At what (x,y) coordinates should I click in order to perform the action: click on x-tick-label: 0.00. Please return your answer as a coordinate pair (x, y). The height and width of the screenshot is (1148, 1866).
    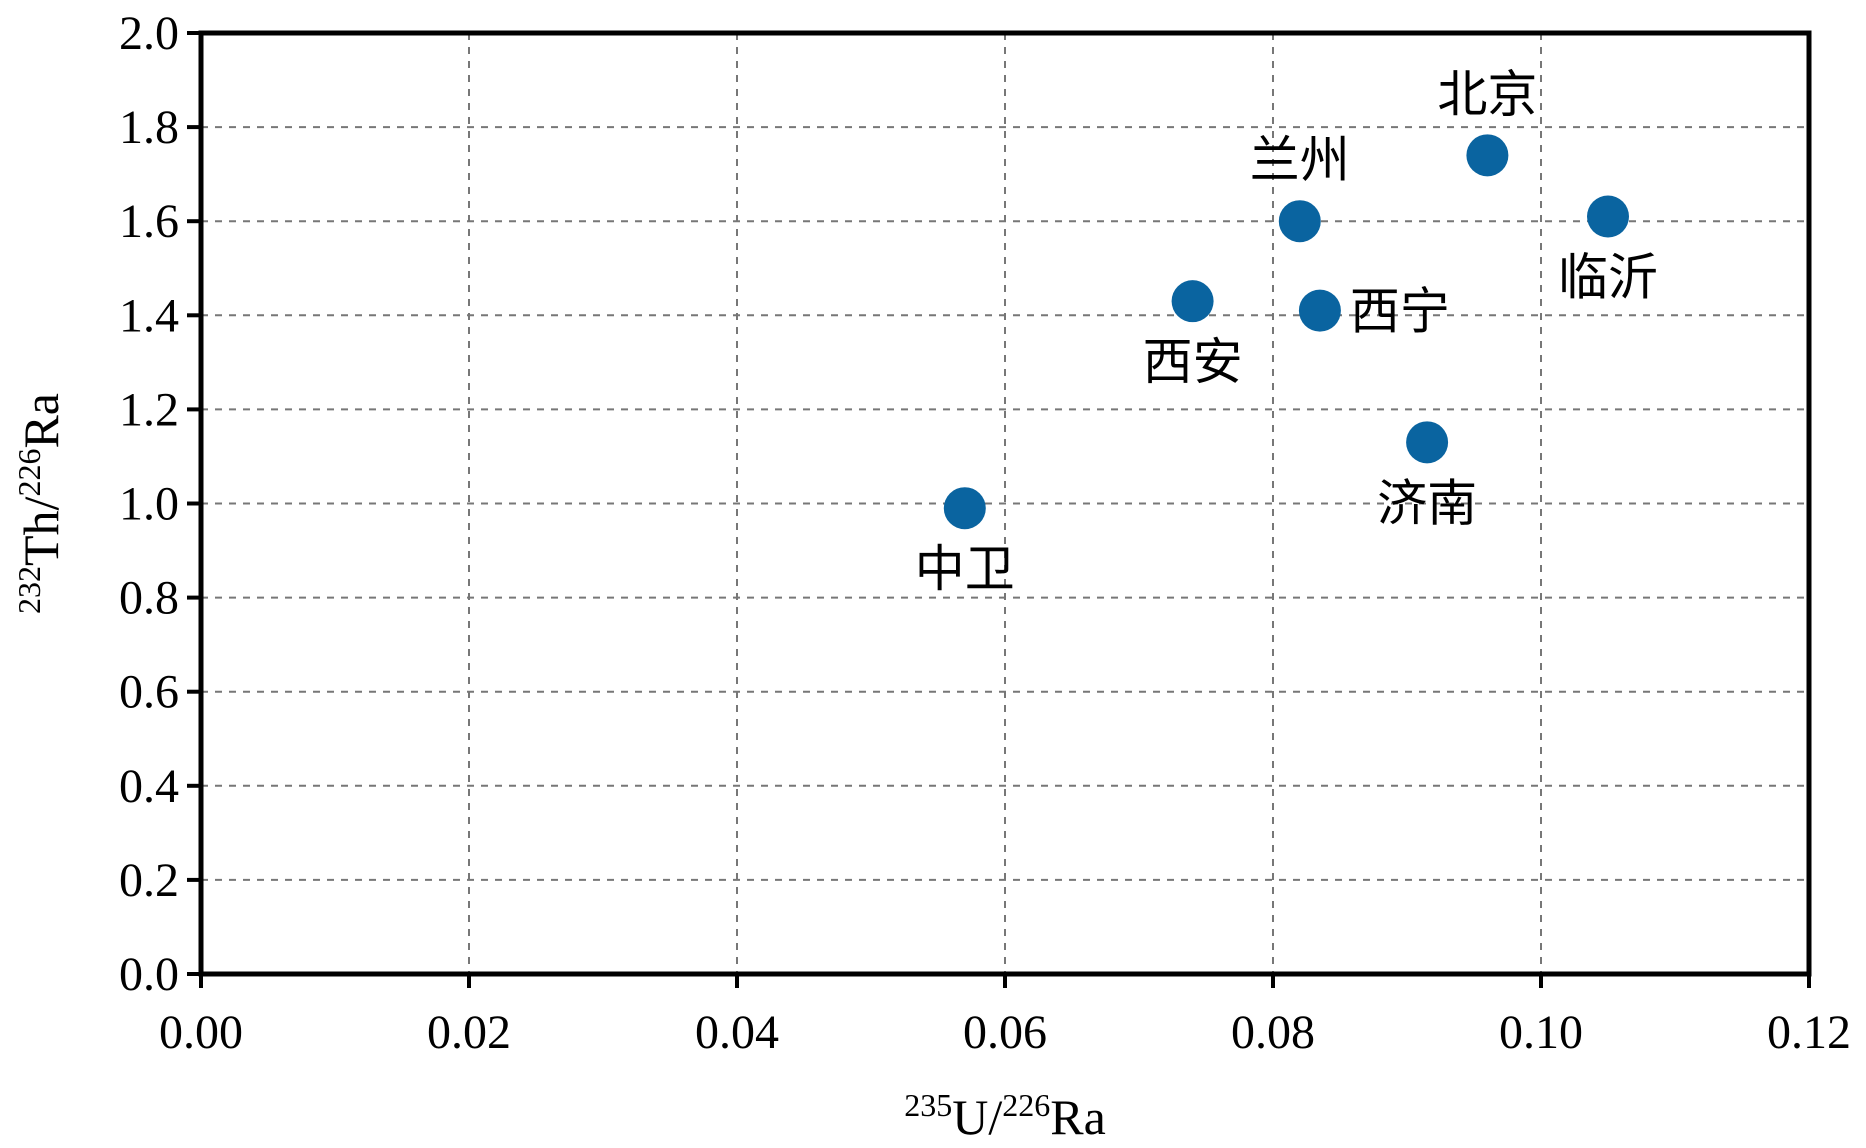
    Looking at the image, I should click on (201, 1032).